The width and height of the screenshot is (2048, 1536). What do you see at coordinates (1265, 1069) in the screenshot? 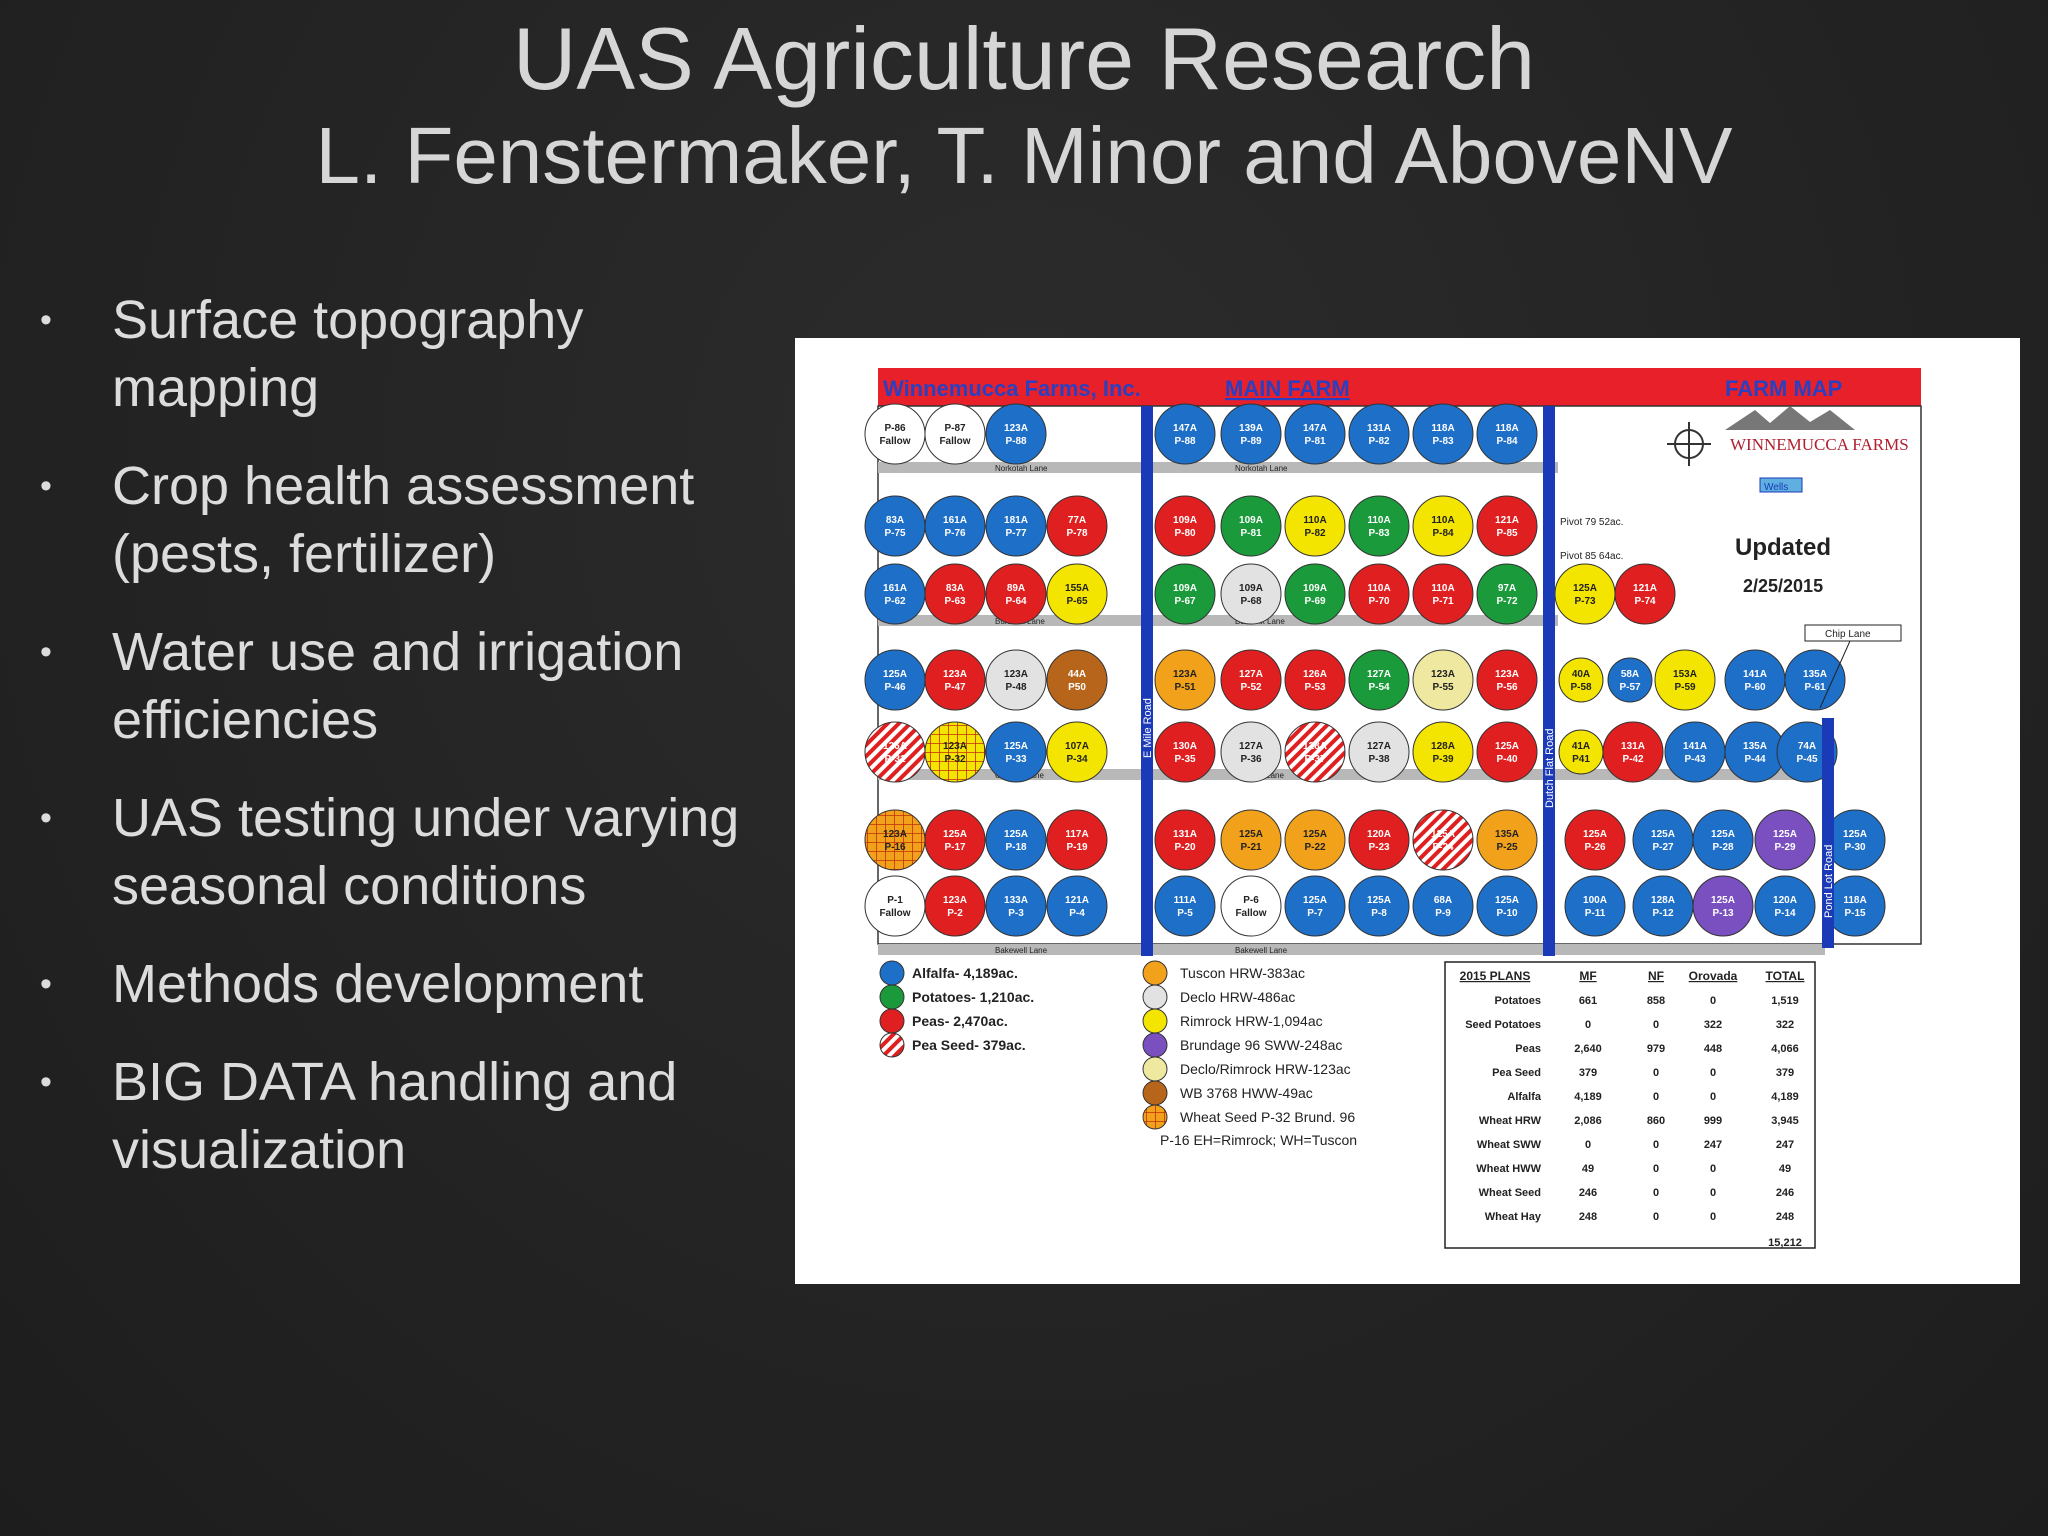
I see `legend-label: Declo/Rimrock HRW-123ac` at bounding box center [1265, 1069].